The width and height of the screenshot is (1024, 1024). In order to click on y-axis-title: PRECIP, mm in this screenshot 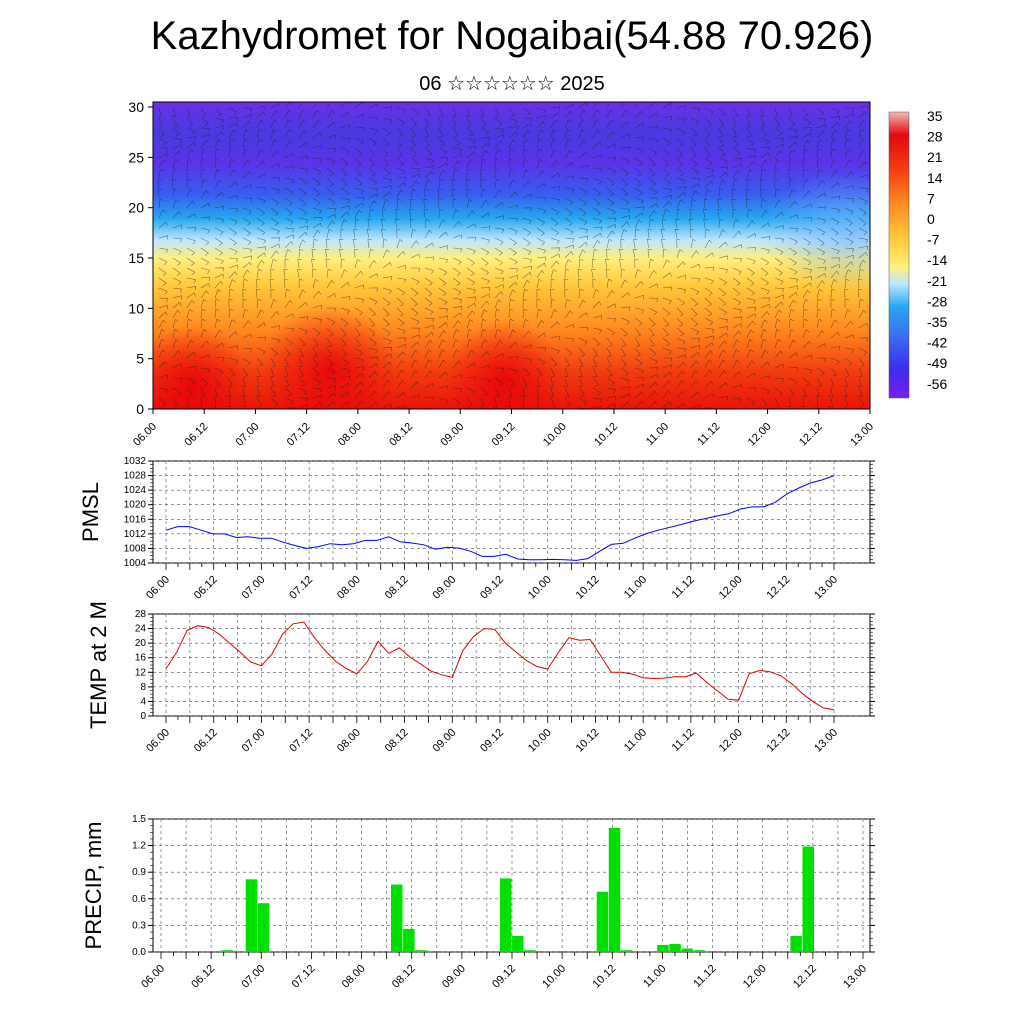, I will do `click(93, 886)`.